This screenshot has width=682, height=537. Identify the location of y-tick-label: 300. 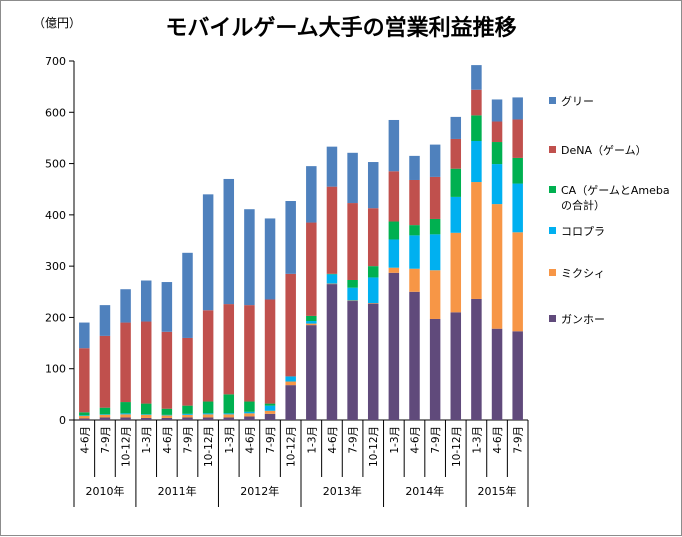
(55, 266).